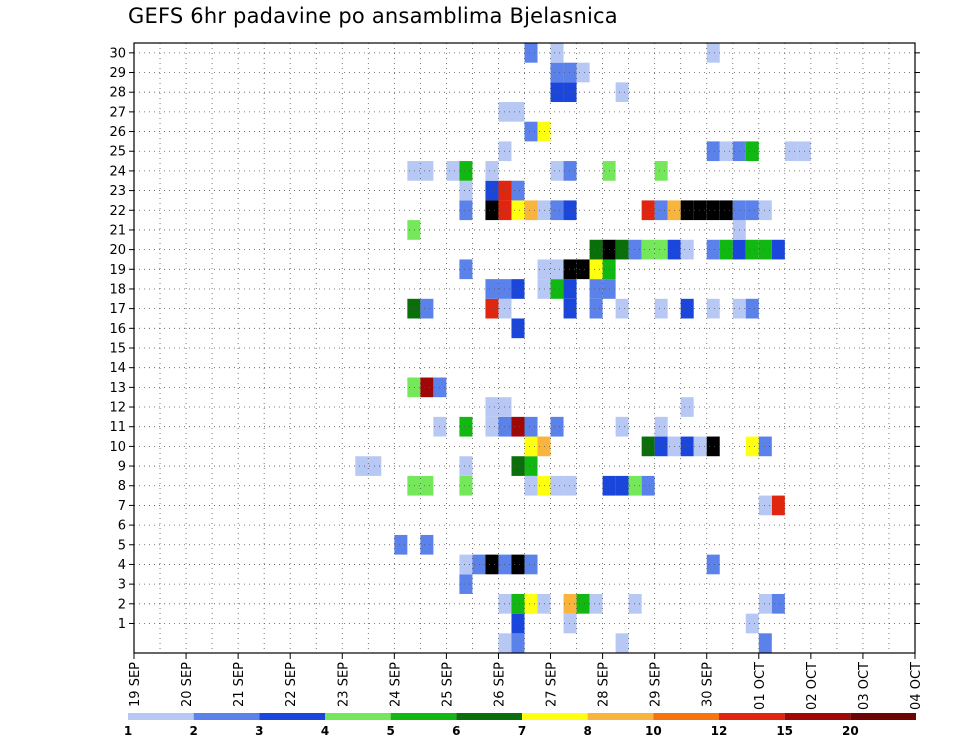 The width and height of the screenshot is (960, 742). I want to click on colorbar-label: 3, so click(259, 731).